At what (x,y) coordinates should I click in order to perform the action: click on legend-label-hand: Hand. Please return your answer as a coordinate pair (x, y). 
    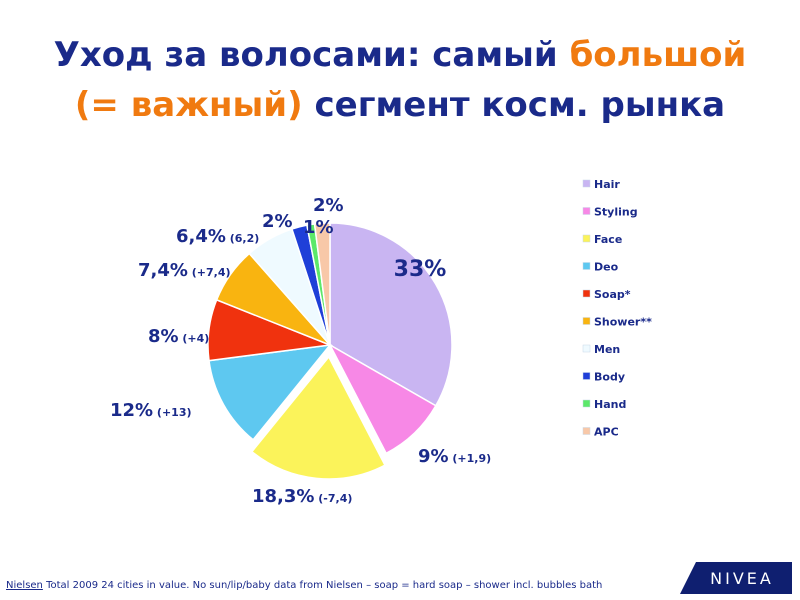
    Looking at the image, I should click on (610, 404).